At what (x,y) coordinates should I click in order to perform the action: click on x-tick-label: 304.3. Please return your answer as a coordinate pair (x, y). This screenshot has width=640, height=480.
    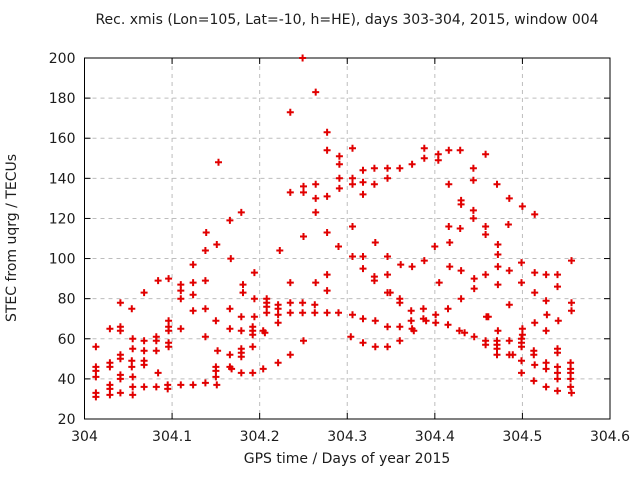
    Looking at the image, I should click on (347, 437).